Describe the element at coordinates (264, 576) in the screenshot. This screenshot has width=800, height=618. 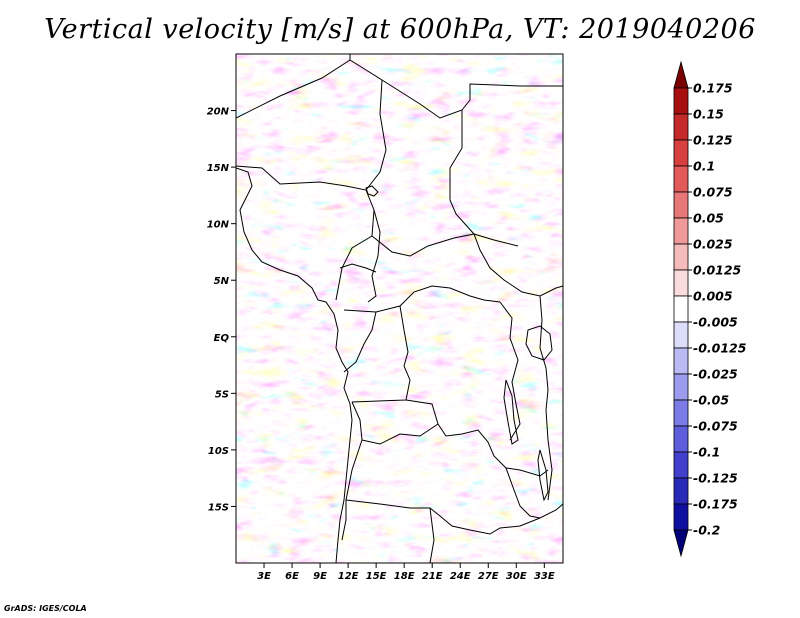
I see `x-tick-label: 3E` at that location.